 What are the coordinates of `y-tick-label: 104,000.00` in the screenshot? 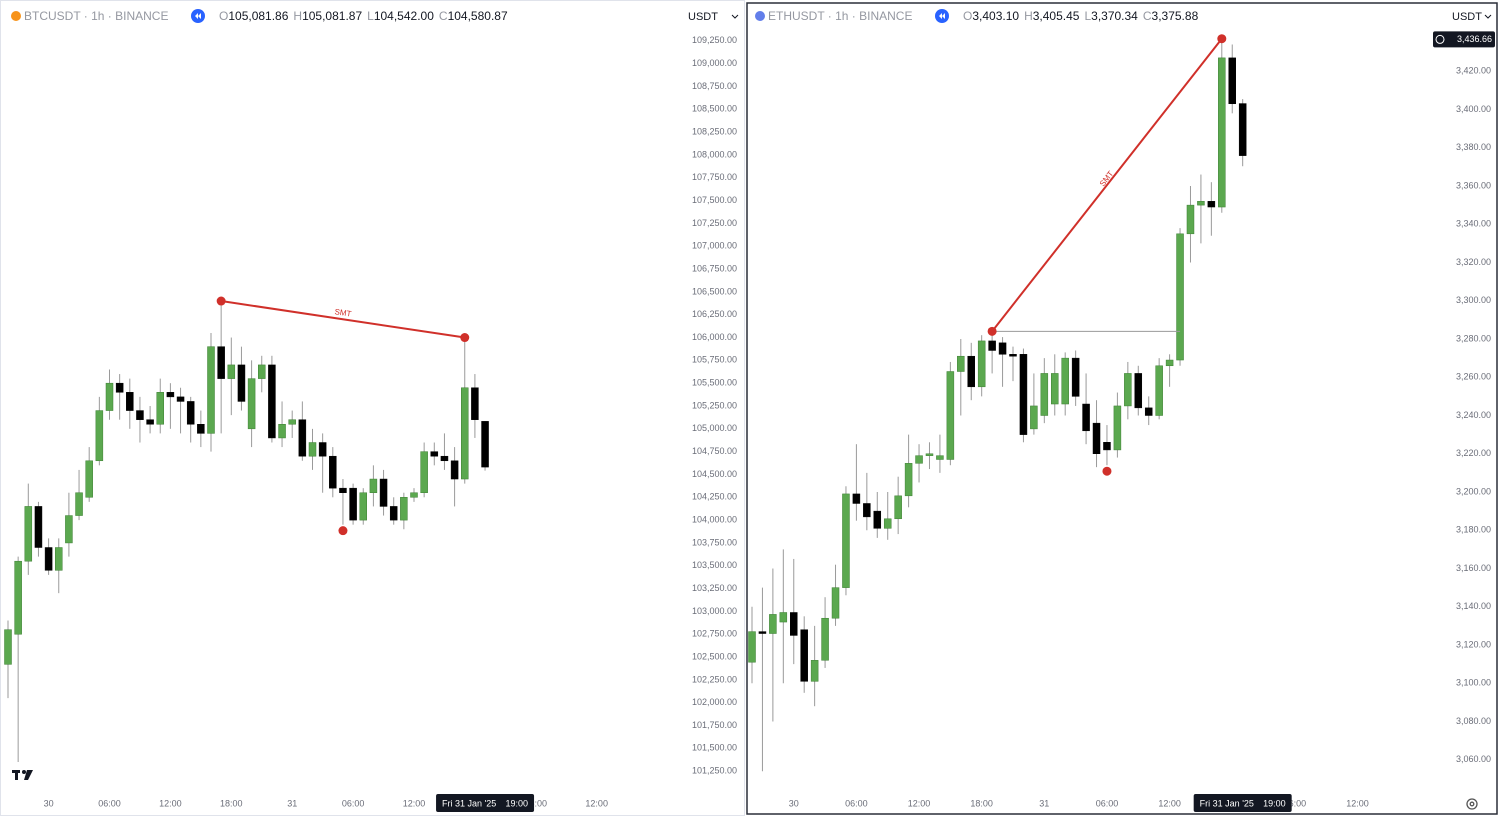 It's located at (714, 519).